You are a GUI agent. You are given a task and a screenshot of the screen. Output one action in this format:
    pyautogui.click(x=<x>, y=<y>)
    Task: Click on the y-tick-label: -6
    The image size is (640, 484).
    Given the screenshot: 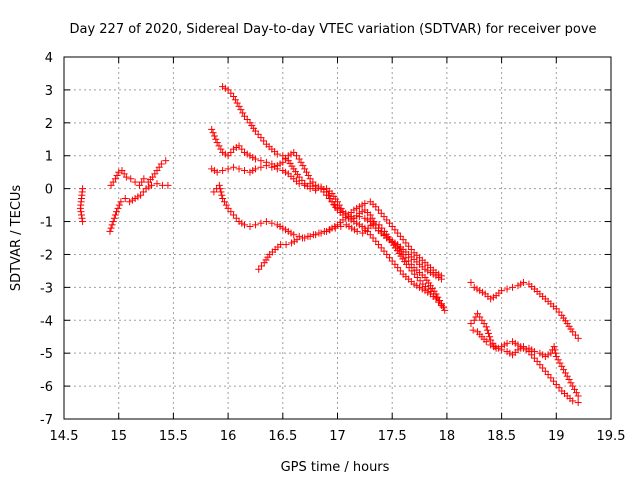 What is the action you would take?
    pyautogui.click(x=46, y=387)
    